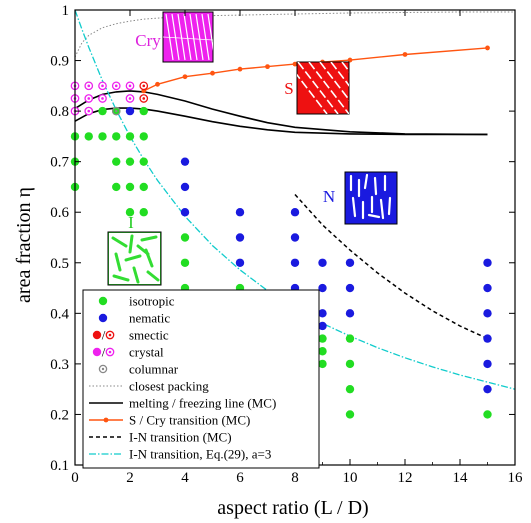  I want to click on x-tick-label: 0, so click(75, 478).